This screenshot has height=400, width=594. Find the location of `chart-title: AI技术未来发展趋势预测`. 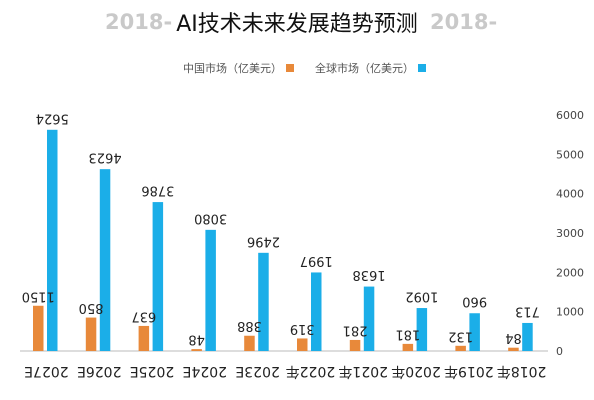

chart-title: AI技术未来发展趋势预测 is located at coordinates (297, 24).